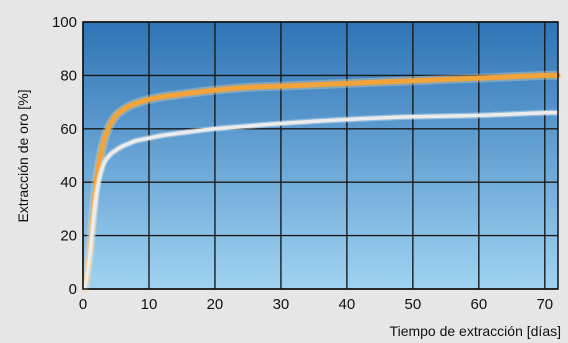 The height and width of the screenshot is (343, 568). What do you see at coordinates (347, 304) in the screenshot?
I see `x-tick-label: 40` at bounding box center [347, 304].